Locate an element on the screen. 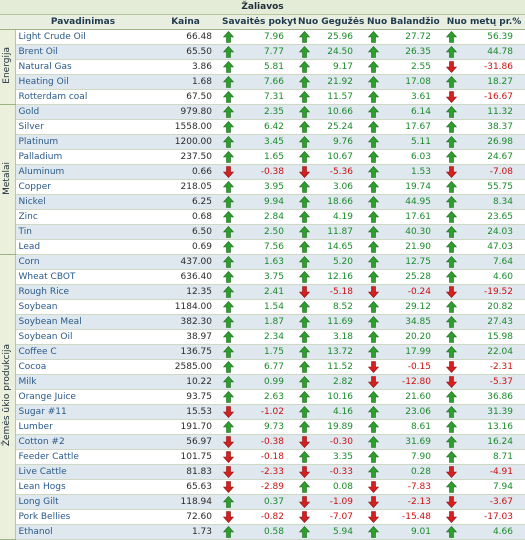 The image size is (525, 540). commodity-name: Lean Hogs is located at coordinates (83, 487).